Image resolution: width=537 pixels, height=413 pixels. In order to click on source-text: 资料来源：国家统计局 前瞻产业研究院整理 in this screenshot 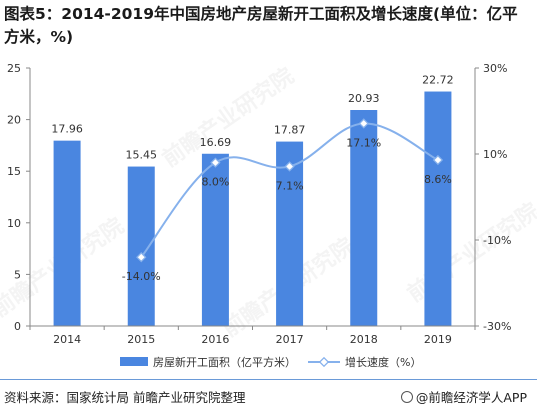, I will do `click(125, 397)`.